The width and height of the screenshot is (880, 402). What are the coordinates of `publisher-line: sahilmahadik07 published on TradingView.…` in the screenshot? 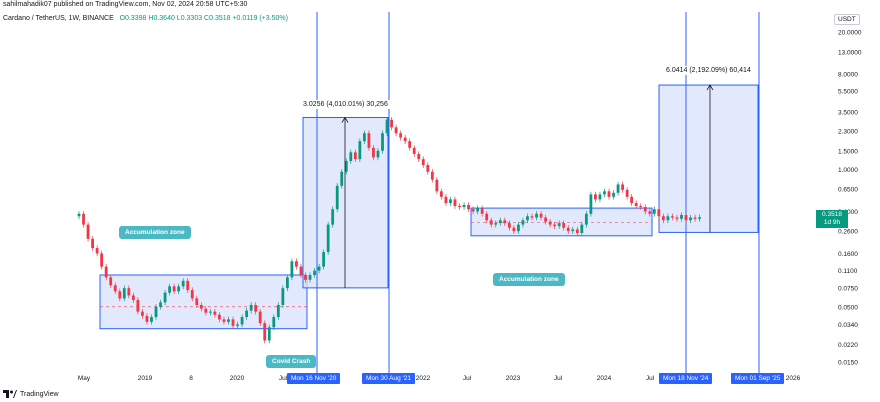 It's located at (125, 4).